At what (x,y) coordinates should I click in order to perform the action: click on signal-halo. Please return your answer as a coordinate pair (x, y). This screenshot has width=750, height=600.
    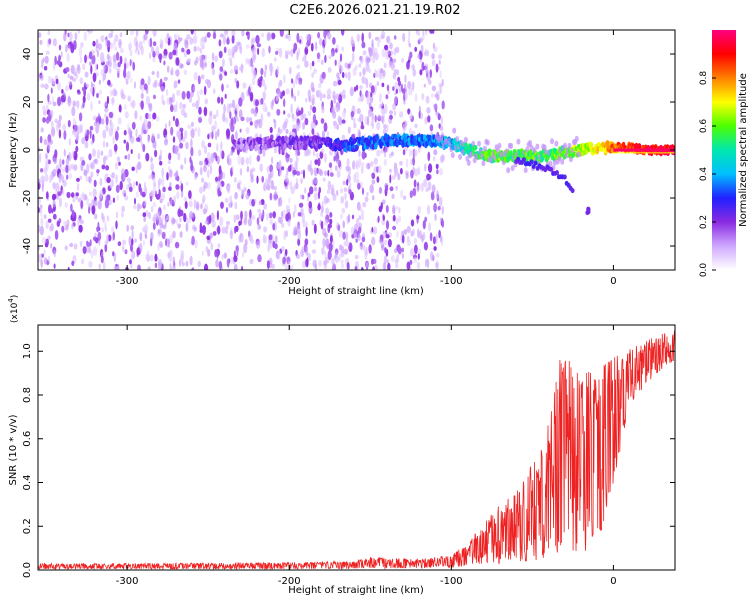
    Looking at the image, I should click on (457, 139).